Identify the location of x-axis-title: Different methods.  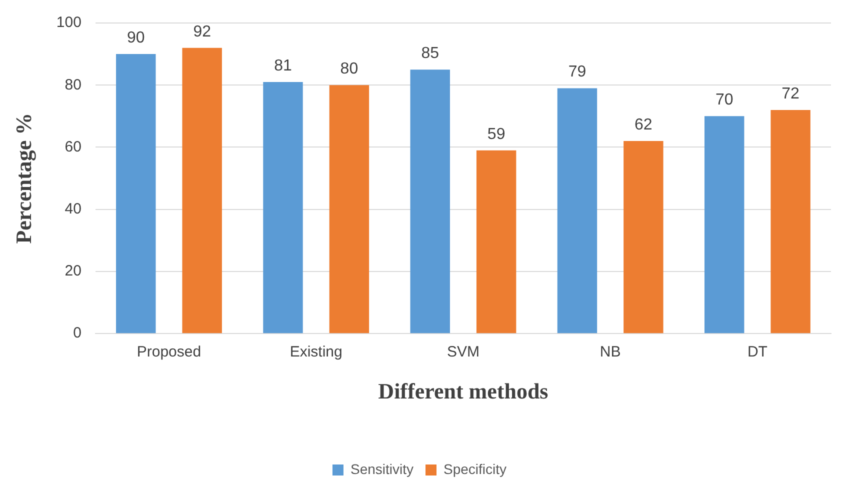
(463, 391).